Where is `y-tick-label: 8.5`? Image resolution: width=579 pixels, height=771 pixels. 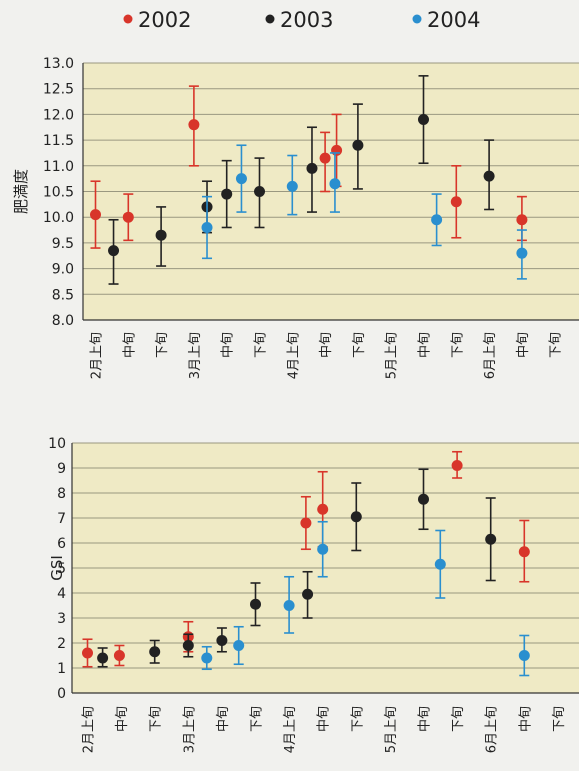
y-tick-label: 8.5 is located at coordinates (63, 295).